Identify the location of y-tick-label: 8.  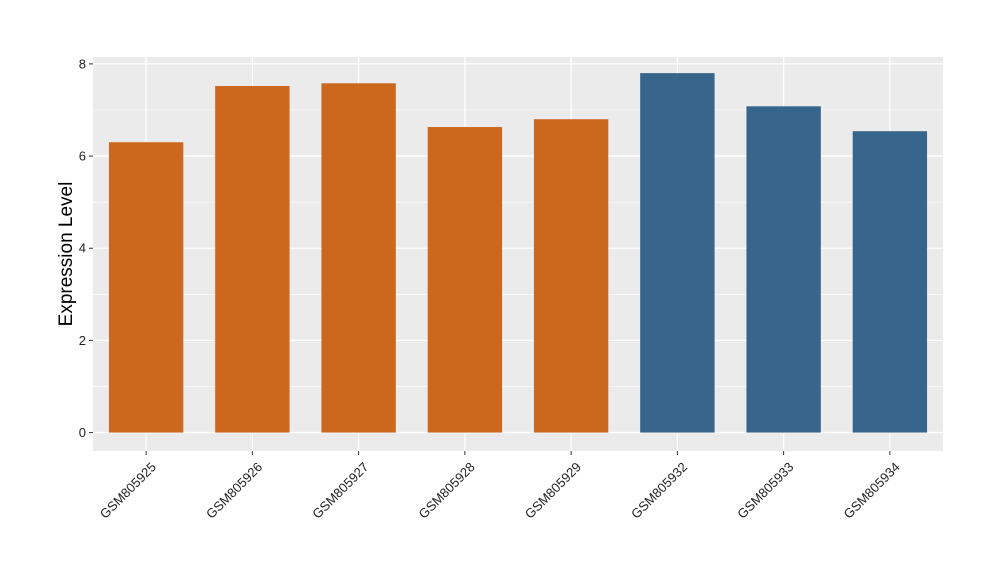
(82, 63).